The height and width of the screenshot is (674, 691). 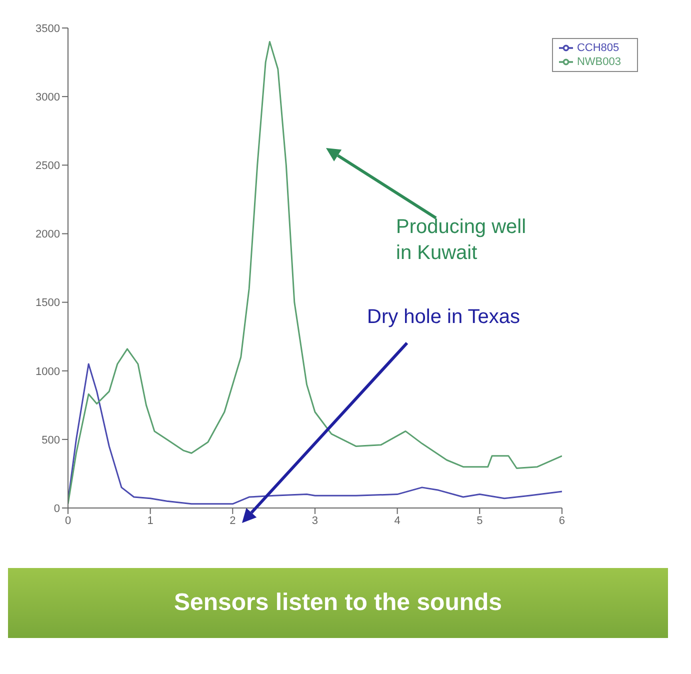 I want to click on y-tick-label: 1500, so click(x=48, y=303).